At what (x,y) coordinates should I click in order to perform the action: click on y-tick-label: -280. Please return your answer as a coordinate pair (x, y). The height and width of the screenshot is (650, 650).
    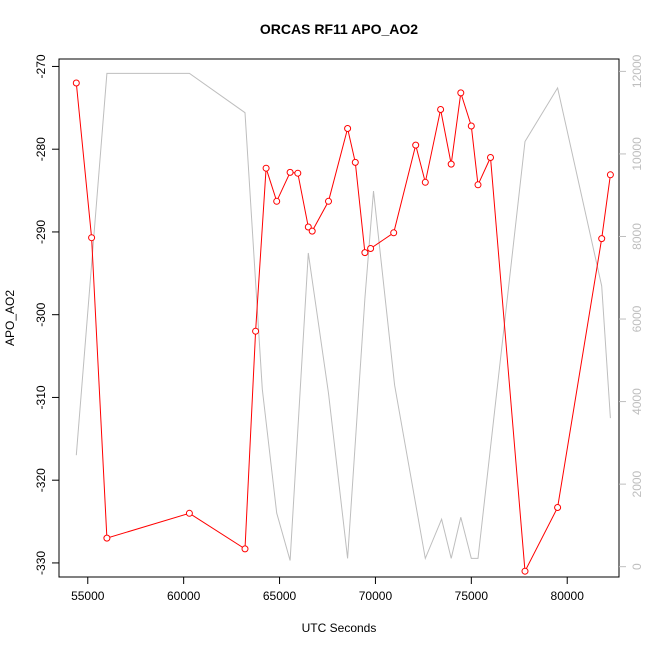
    Looking at the image, I should click on (41, 149).